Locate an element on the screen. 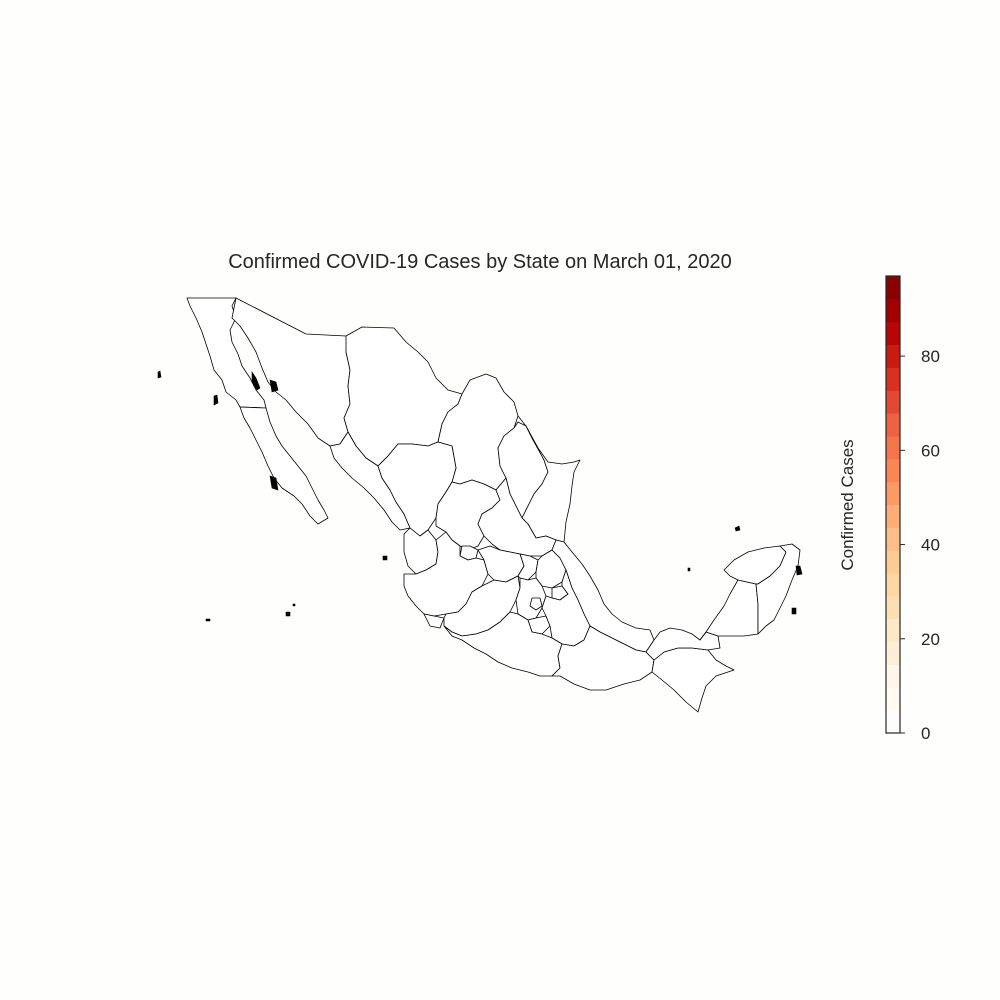  colorbar-tick-label: 20 is located at coordinates (930, 639).